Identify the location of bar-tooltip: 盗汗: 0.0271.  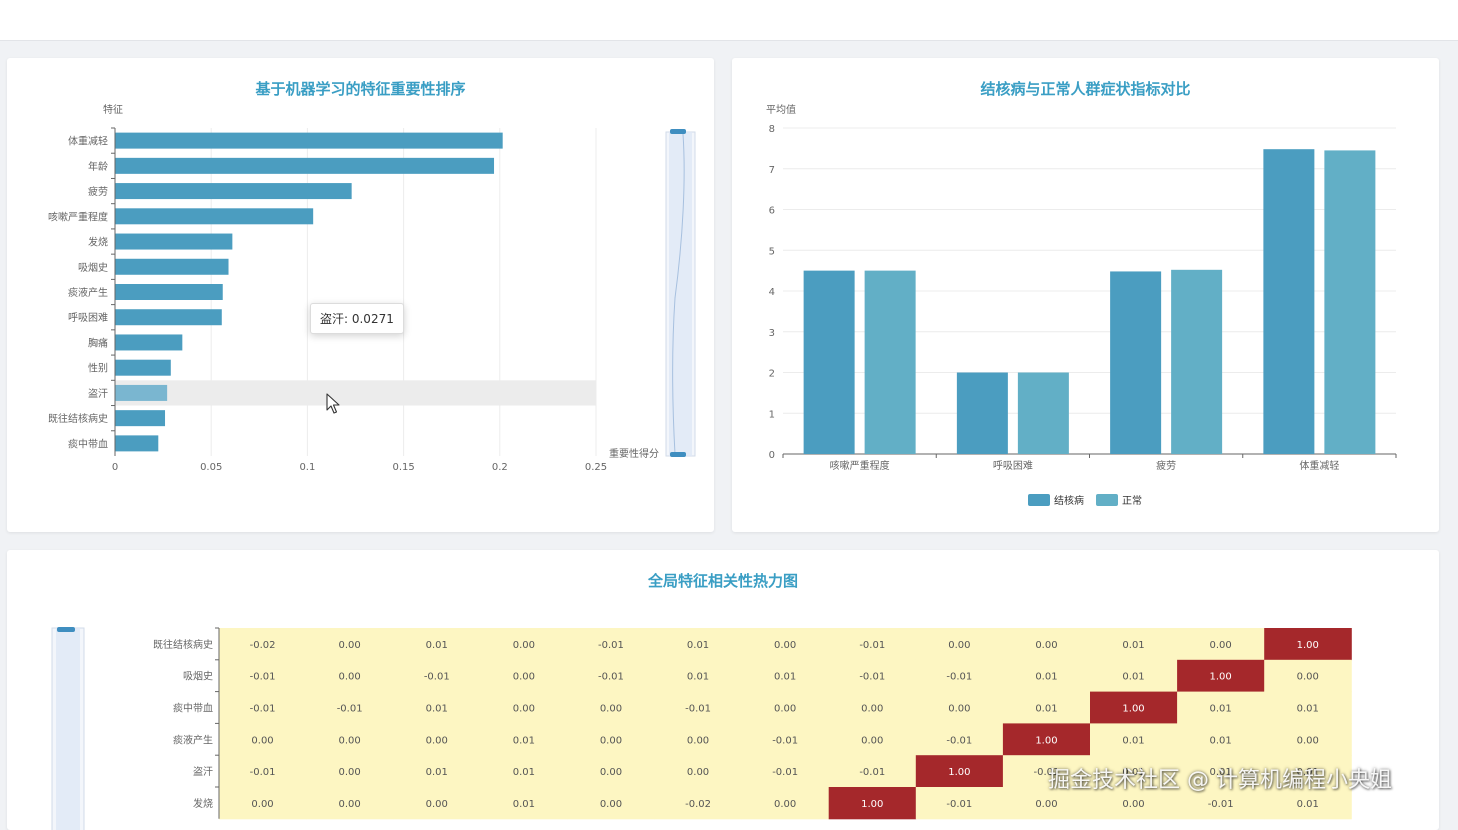
(357, 318).